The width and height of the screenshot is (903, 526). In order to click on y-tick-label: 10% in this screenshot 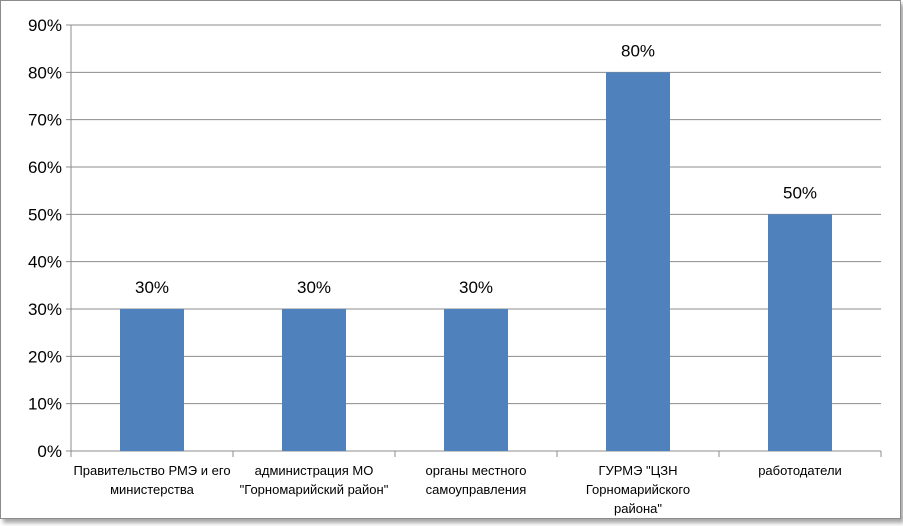, I will do `click(45, 404)`.